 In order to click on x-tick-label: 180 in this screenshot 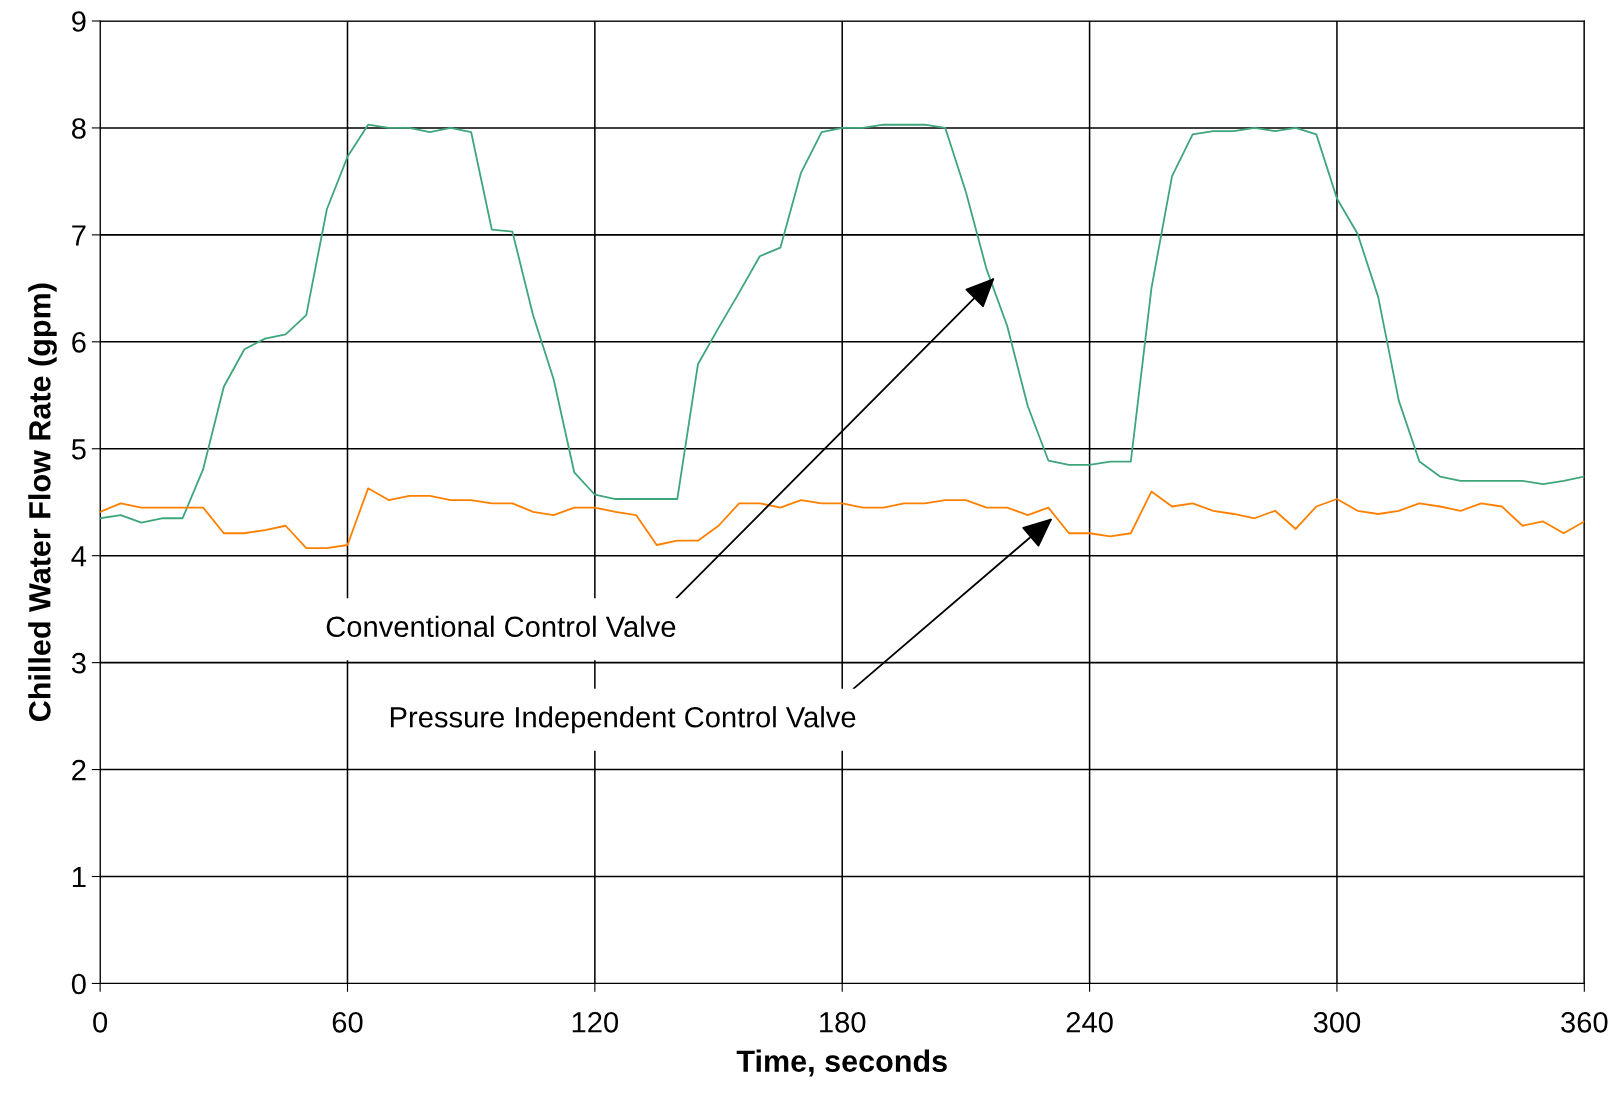, I will do `click(843, 1022)`.